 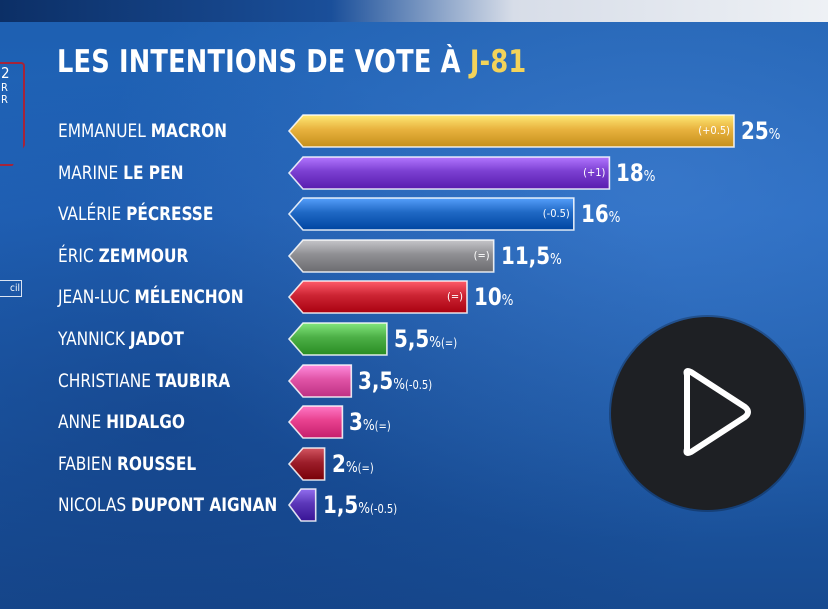 I want to click on bar-value: 3,5%(-0.5), so click(x=395, y=383).